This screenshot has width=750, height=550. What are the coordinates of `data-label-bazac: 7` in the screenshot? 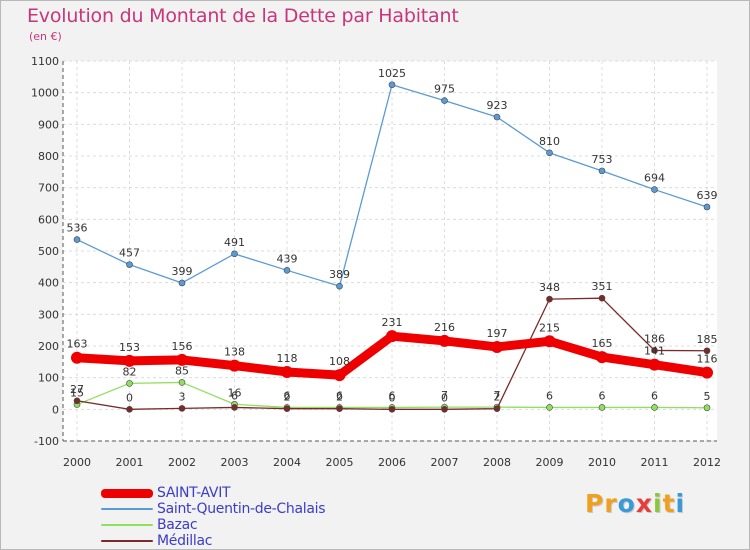 It's located at (444, 395).